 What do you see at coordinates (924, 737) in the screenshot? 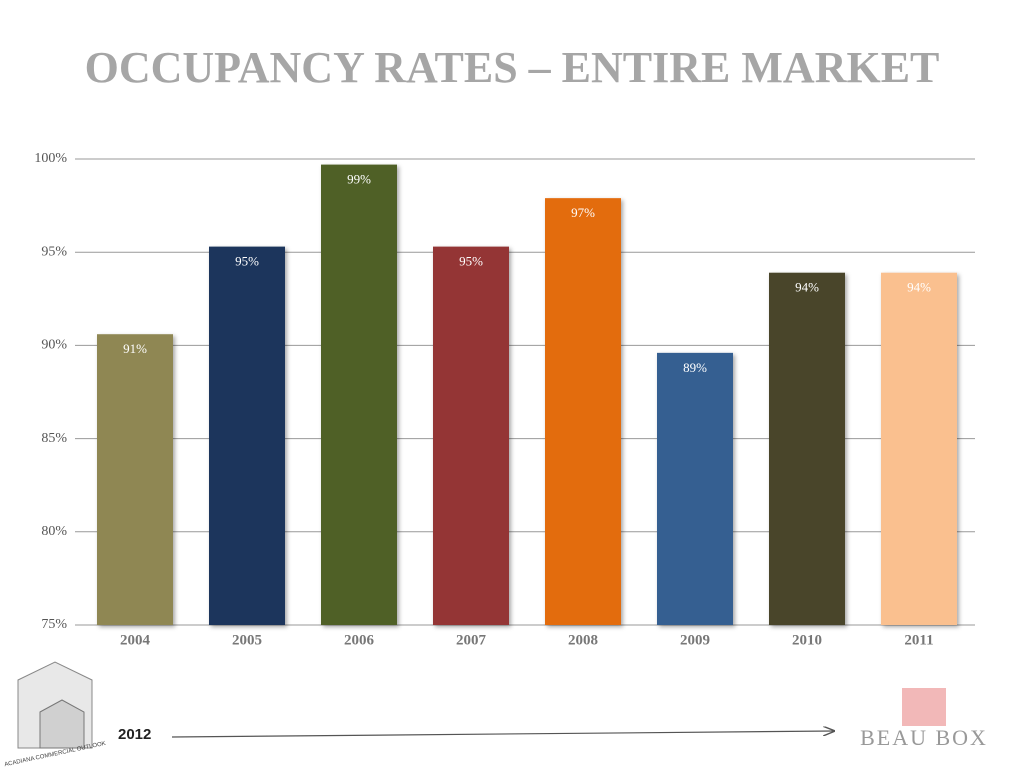
I see `brand-name: BEAU BOX` at bounding box center [924, 737].